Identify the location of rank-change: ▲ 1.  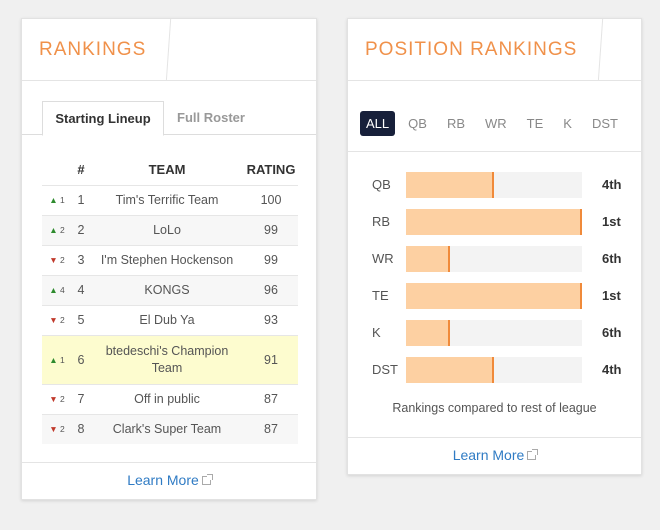
(57, 199).